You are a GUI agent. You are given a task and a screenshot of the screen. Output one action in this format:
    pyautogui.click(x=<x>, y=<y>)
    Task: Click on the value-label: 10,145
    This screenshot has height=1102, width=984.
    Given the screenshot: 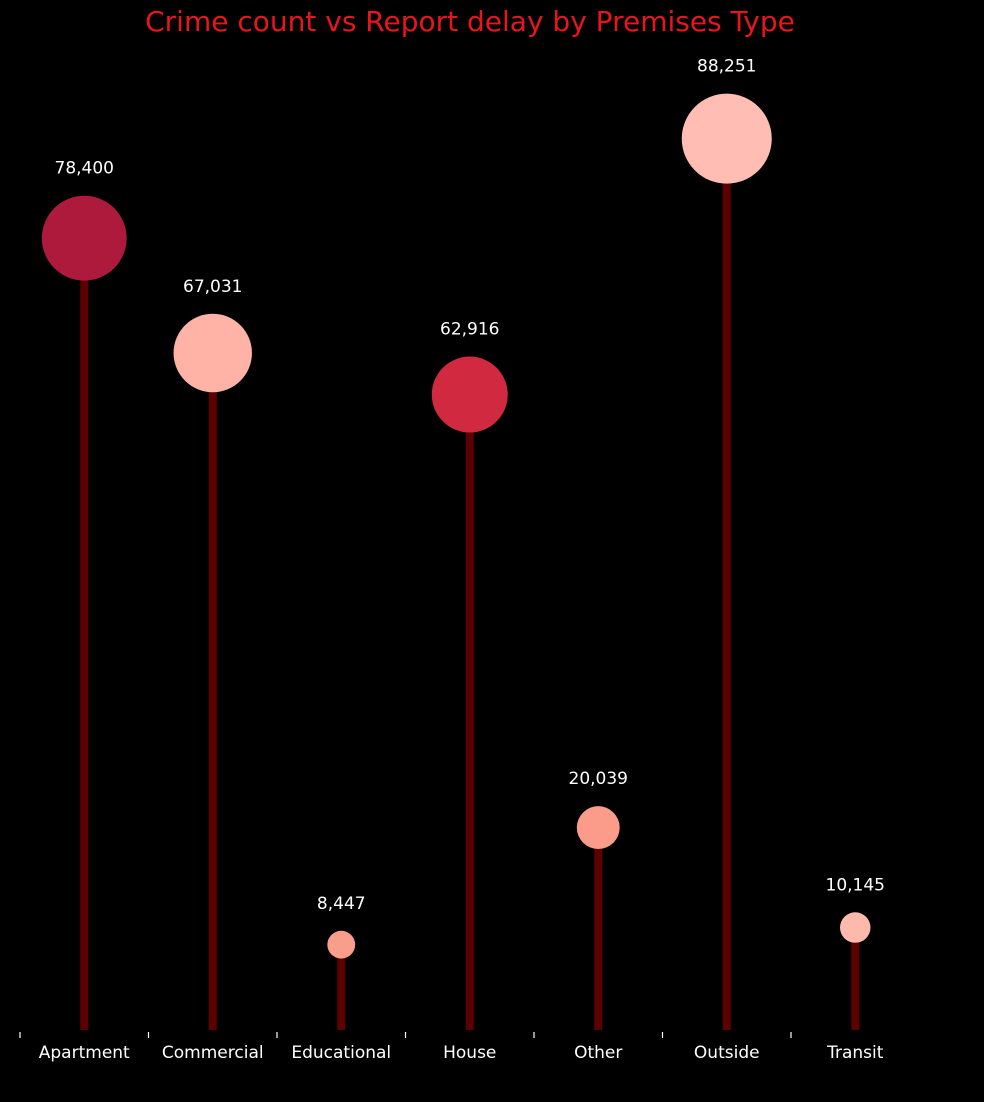 What is the action you would take?
    pyautogui.click(x=855, y=885)
    